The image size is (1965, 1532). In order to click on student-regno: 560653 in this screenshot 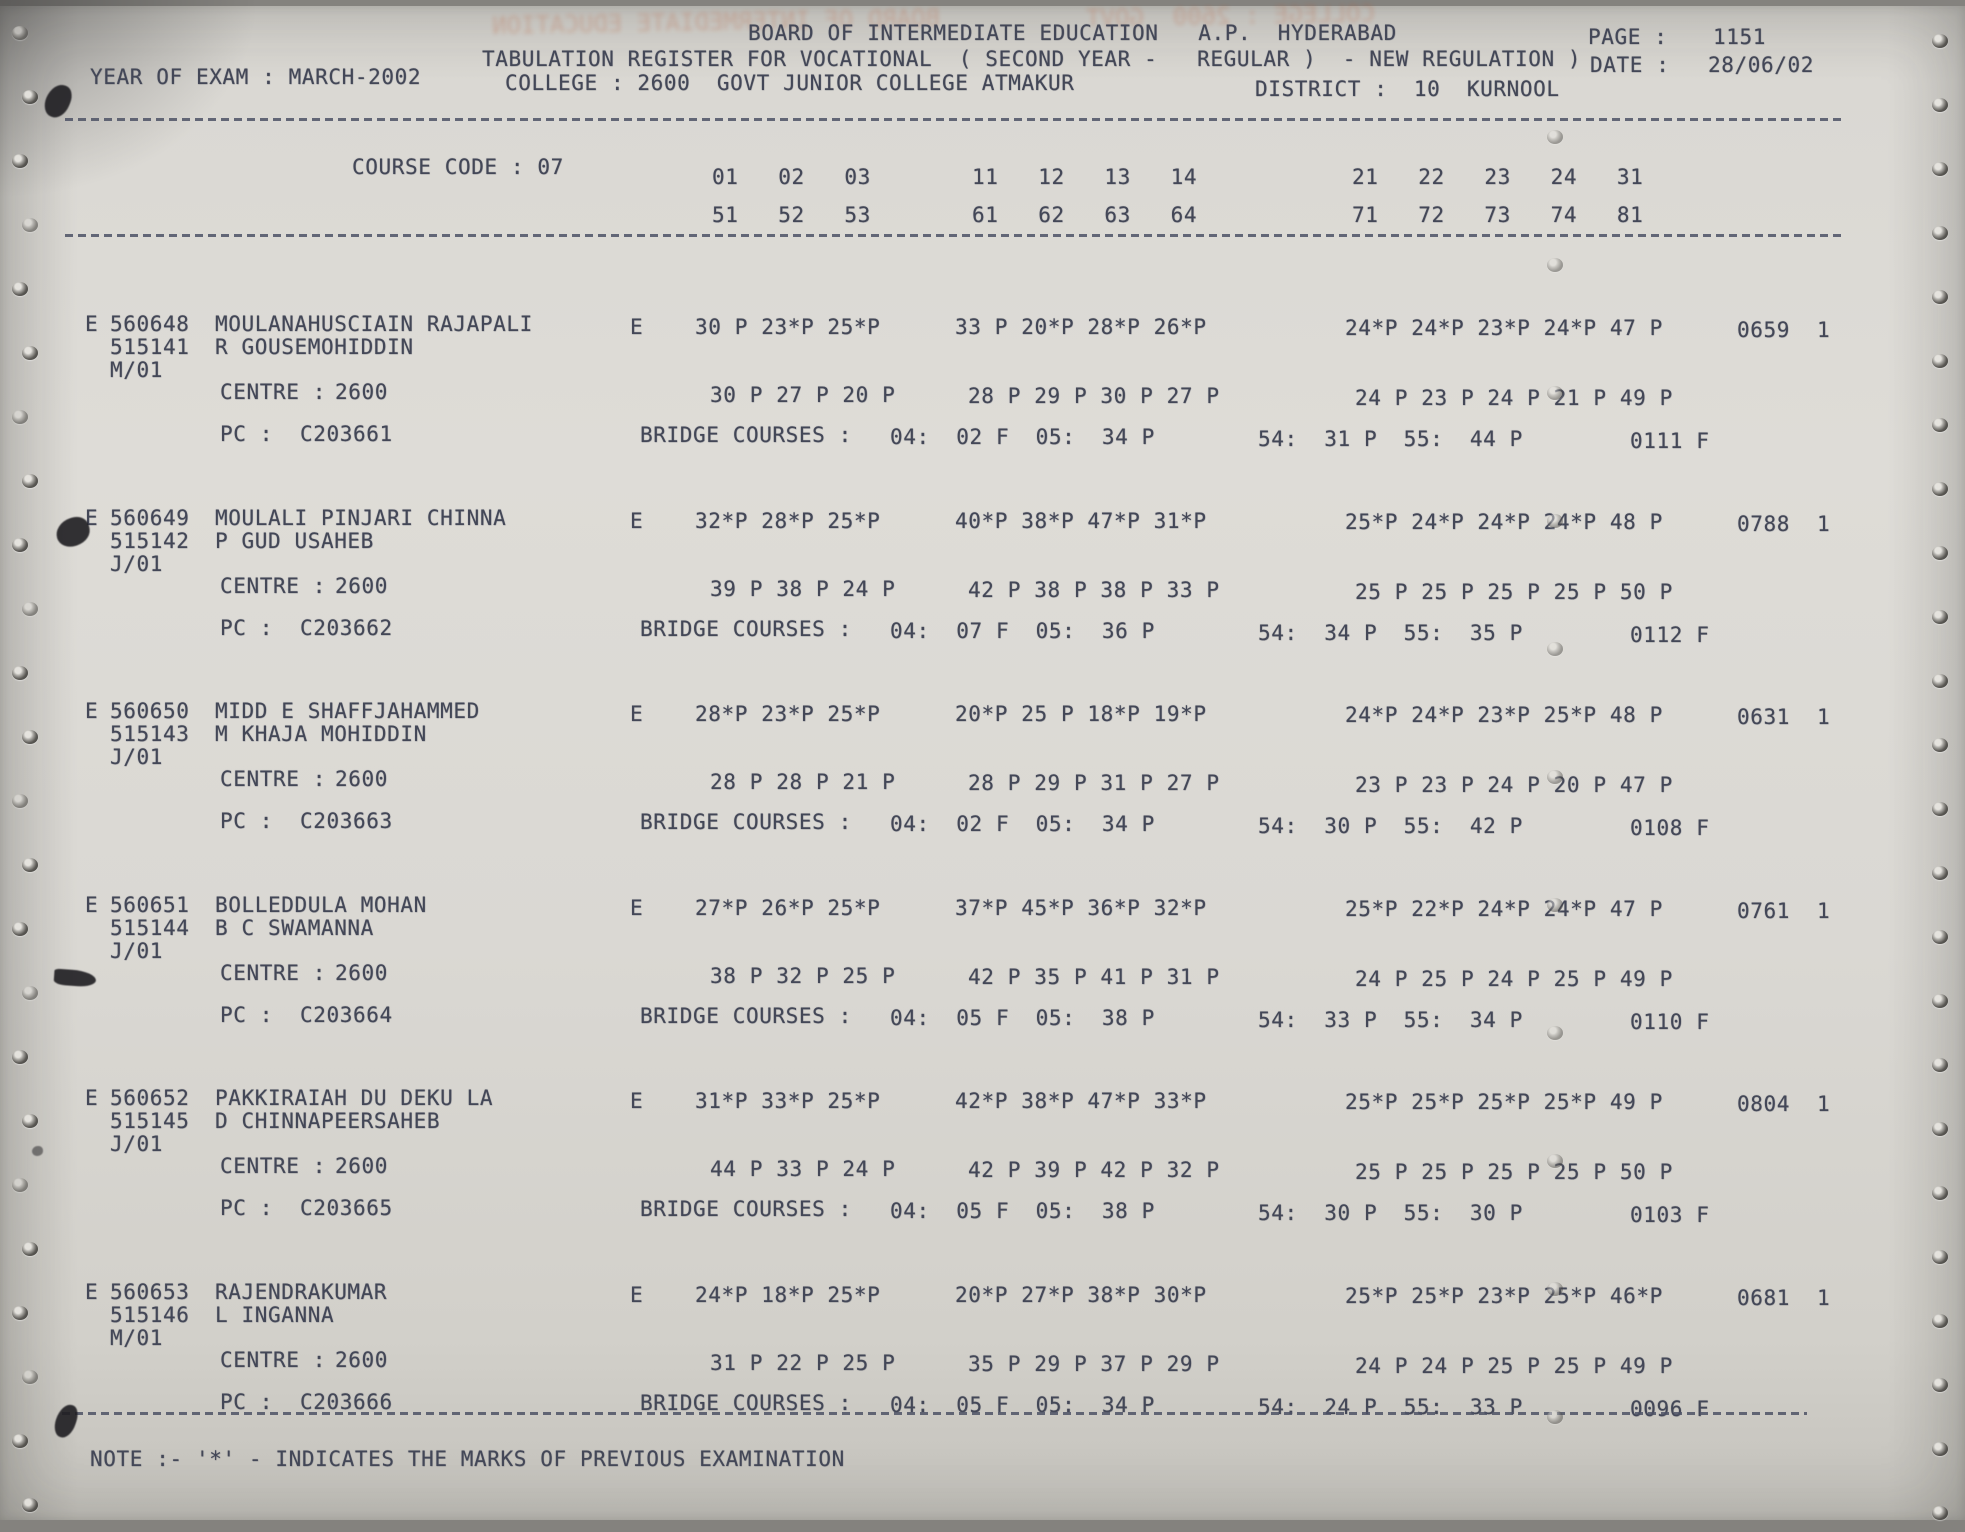, I will do `click(150, 1292)`.